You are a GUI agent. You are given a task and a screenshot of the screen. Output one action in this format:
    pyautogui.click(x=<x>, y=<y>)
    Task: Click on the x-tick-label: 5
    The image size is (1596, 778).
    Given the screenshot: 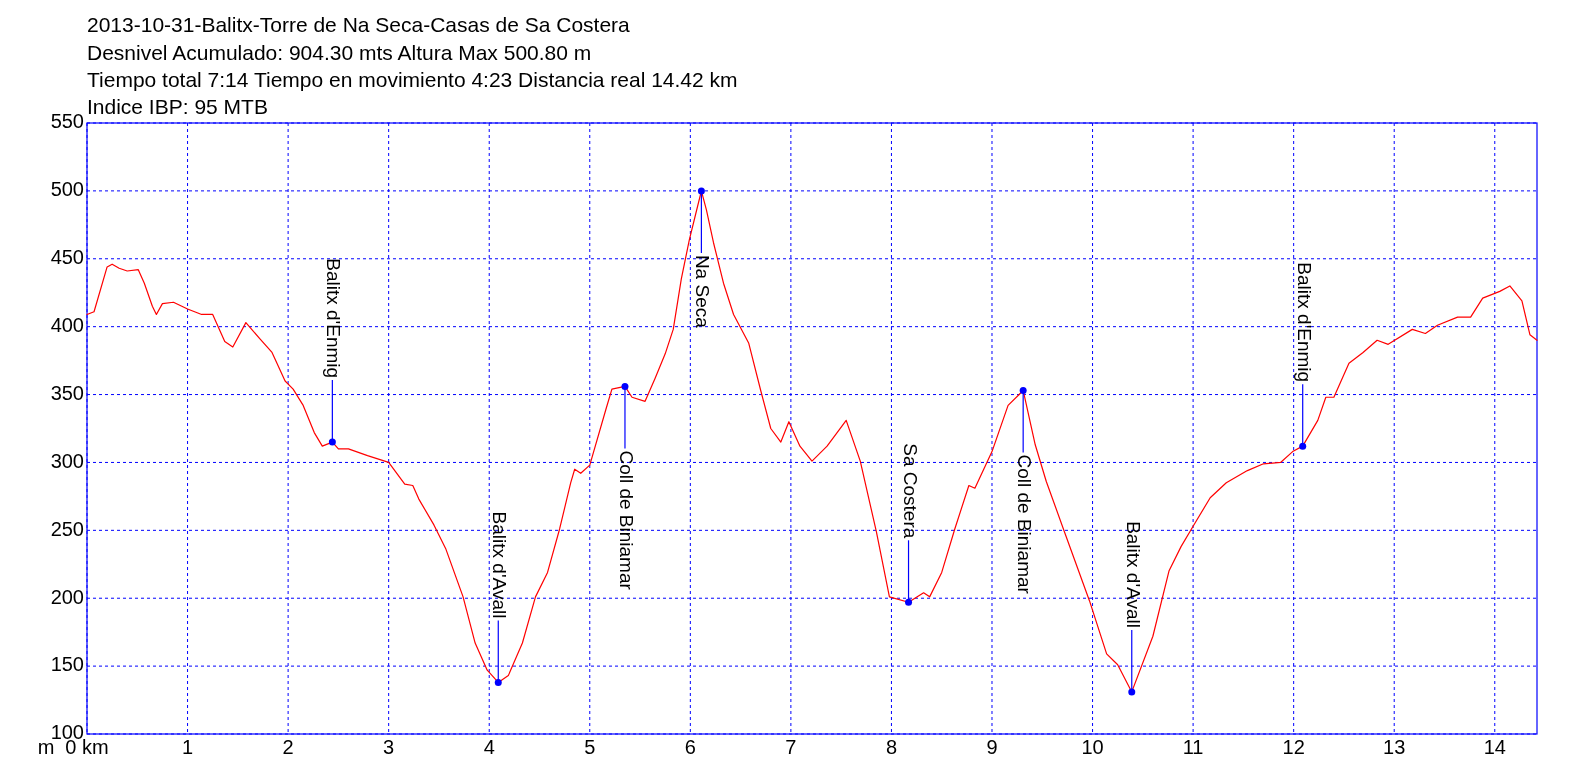 What is the action you would take?
    pyautogui.click(x=590, y=747)
    